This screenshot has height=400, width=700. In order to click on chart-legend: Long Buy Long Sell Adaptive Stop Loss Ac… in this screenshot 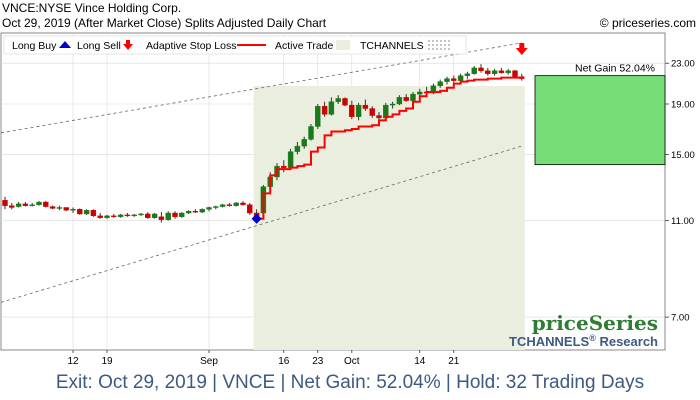, I will do `click(235, 45)`.